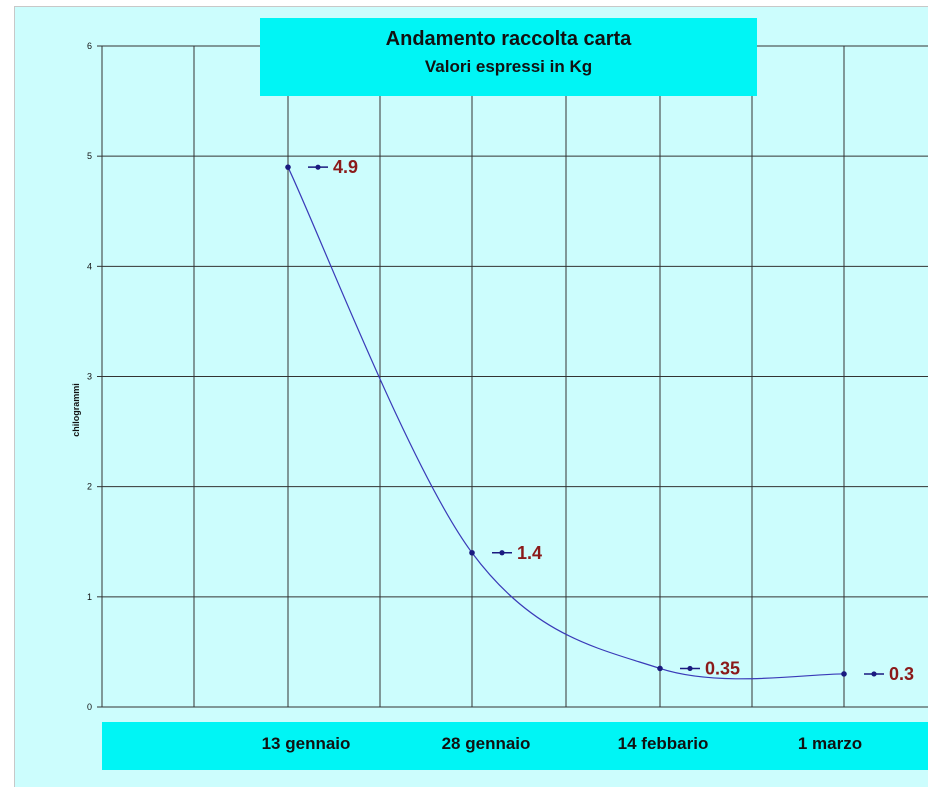 This screenshot has height=787, width=928. Describe the element at coordinates (89, 377) in the screenshot. I see `y-tick-label: 3` at that location.